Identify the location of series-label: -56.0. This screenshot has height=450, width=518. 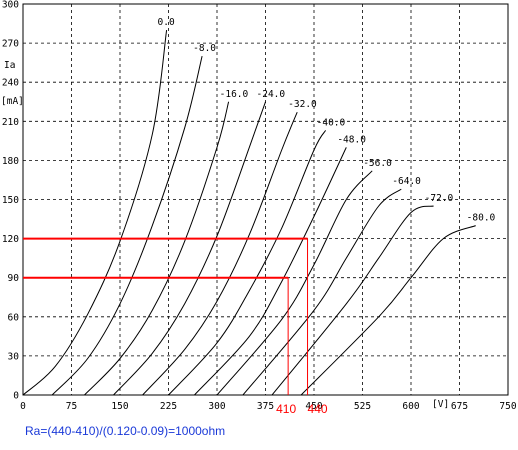
(377, 163).